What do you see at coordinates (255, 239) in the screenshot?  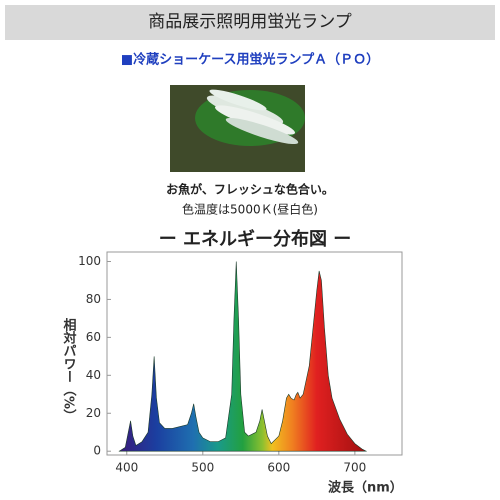 I see `chart-title: ー エネルギー分布図 ー` at bounding box center [255, 239].